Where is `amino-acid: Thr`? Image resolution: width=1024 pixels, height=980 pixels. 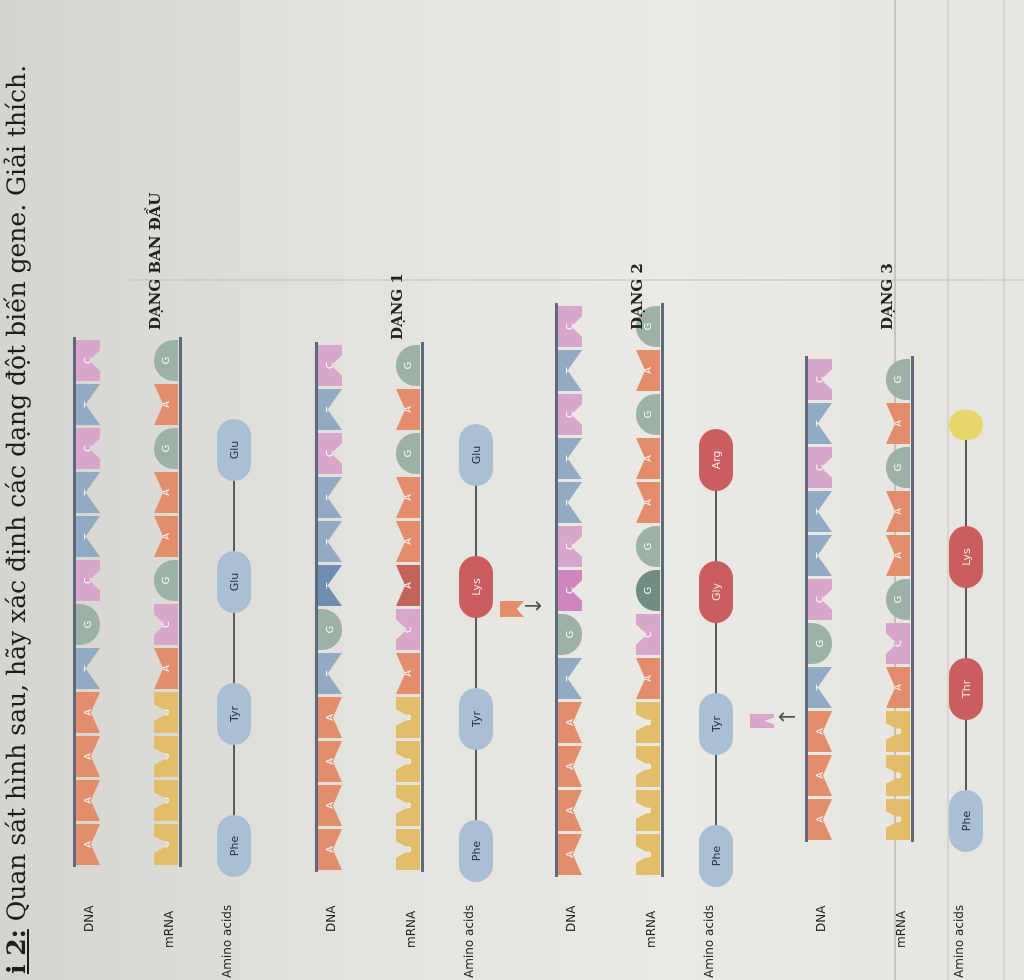
amino-acid: Thr is located at coordinates (966, 689).